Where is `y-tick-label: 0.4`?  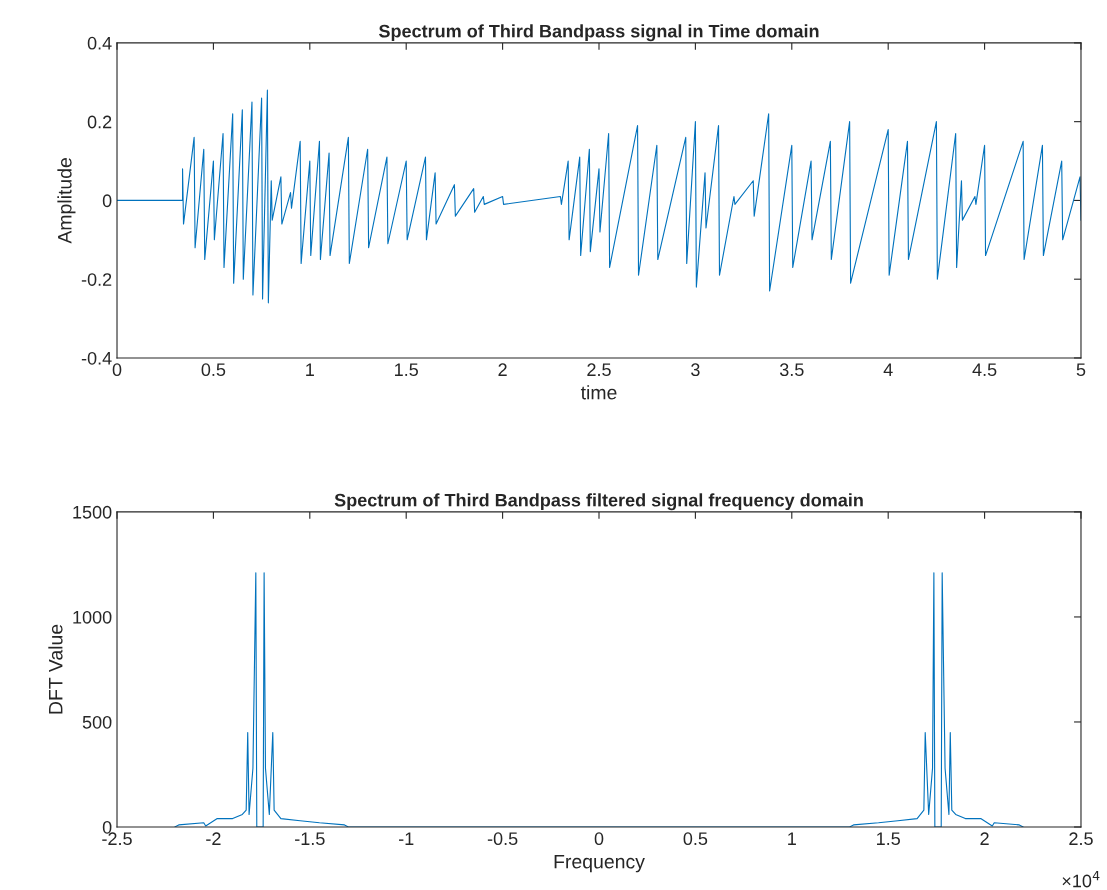
y-tick-label: 0.4 is located at coordinates (99, 43).